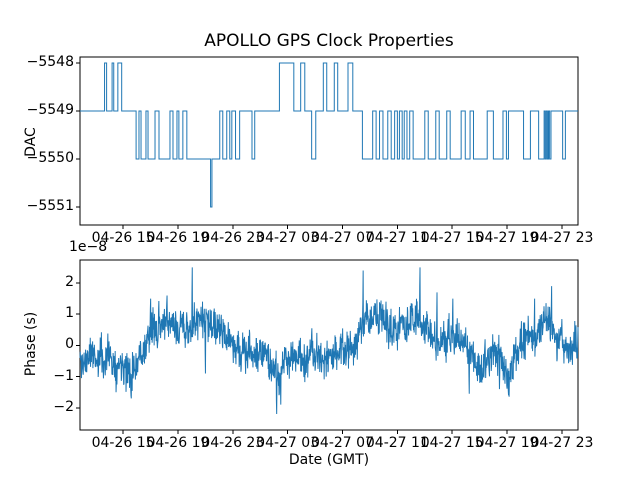 The height and width of the screenshot is (480, 640). Describe the element at coordinates (50, 158) in the screenshot. I see `dac-y-tick-label: −5550` at that location.